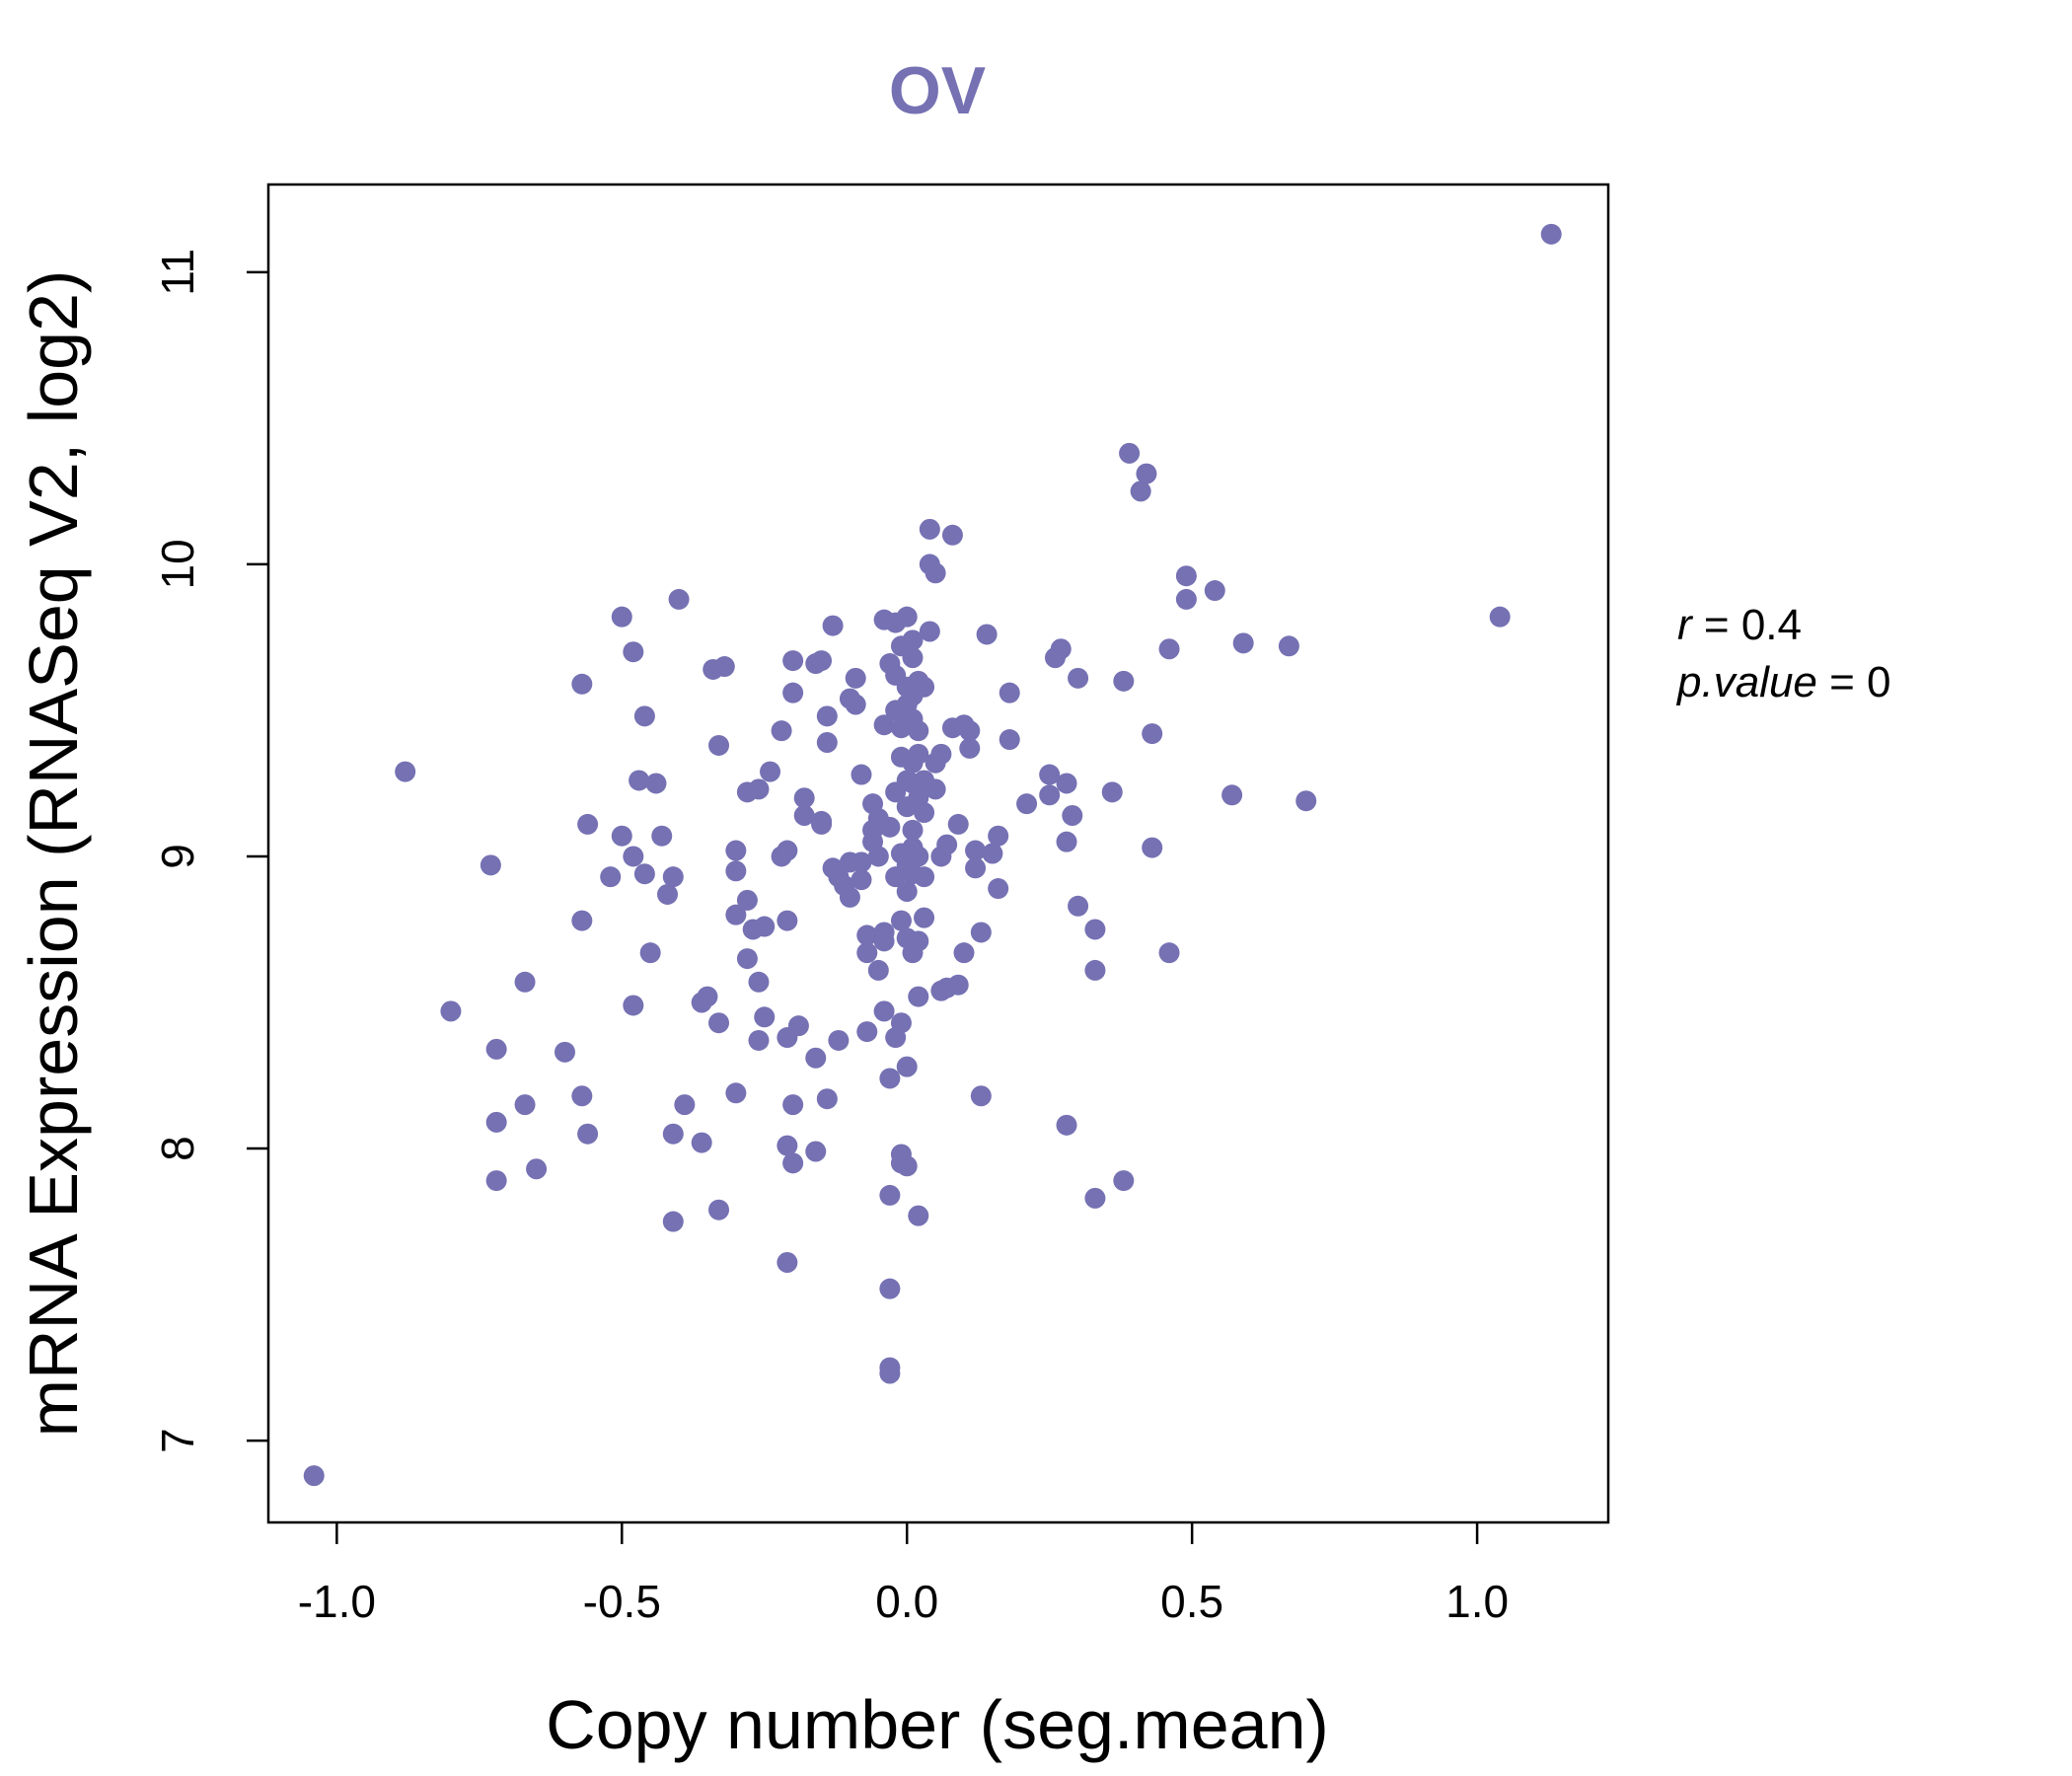  Describe the element at coordinates (337, 1602) in the screenshot. I see `x-tick-label: -1.0` at that location.